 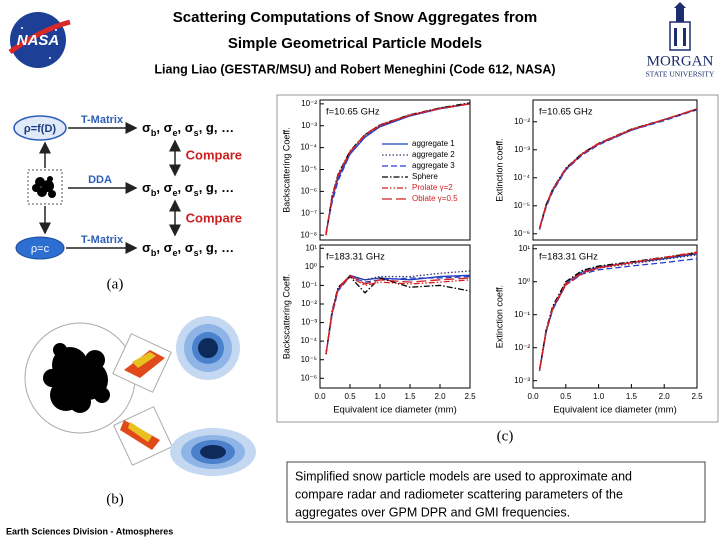 What do you see at coordinates (89, 531) in the screenshot?
I see `footer: Earth Sciences Division - Atmospheres` at bounding box center [89, 531].